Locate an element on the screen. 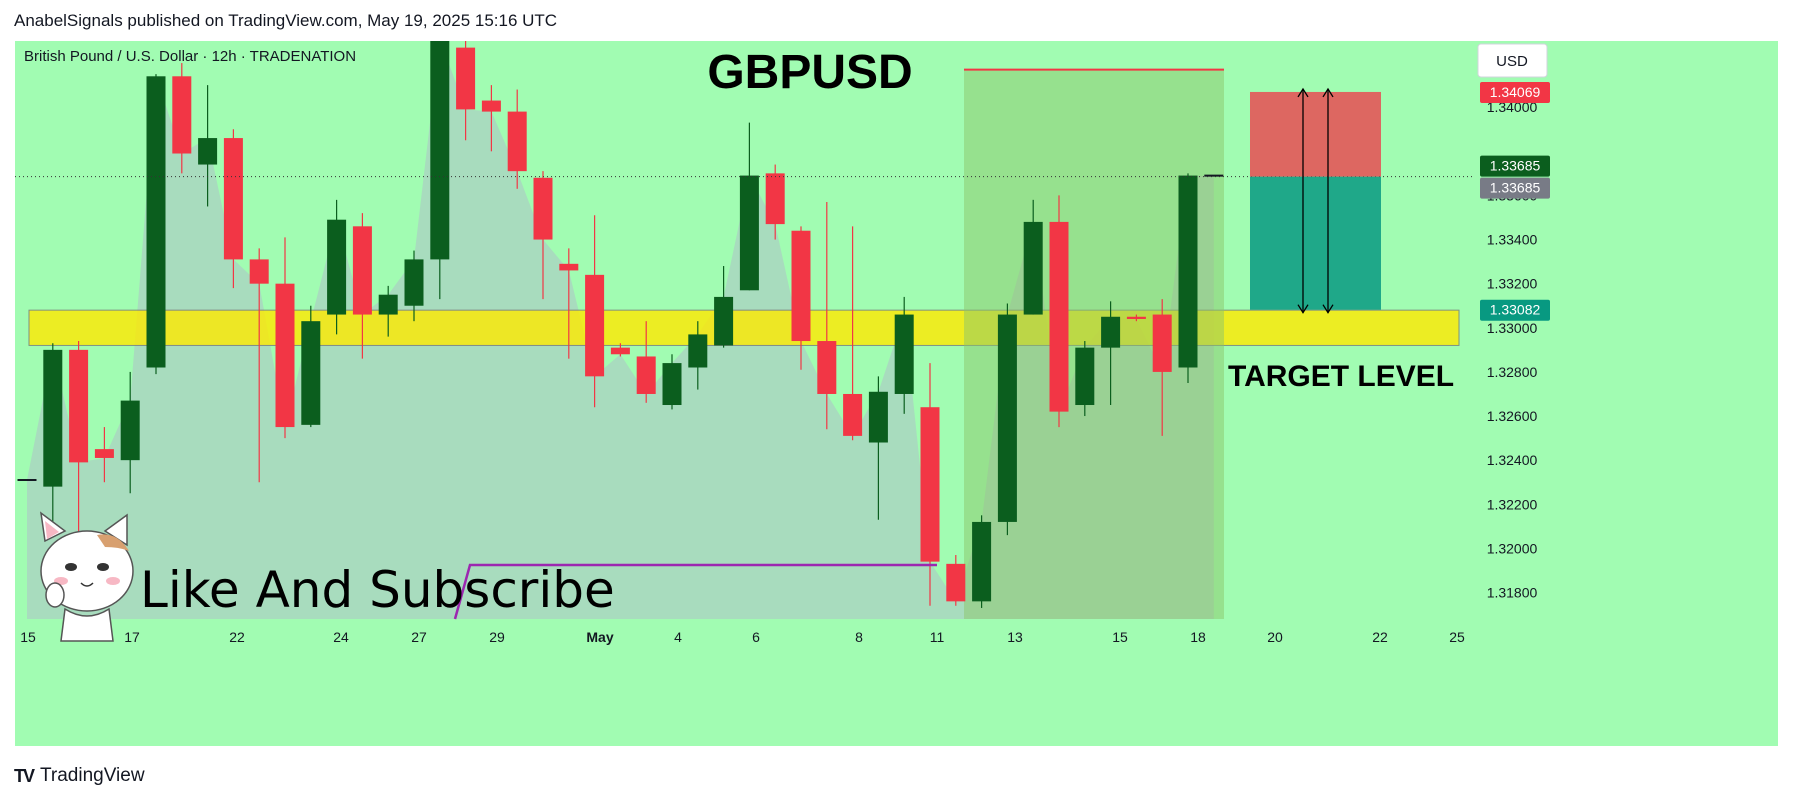 This screenshot has height=799, width=1793. price-badge: 1.34069 is located at coordinates (1515, 92).